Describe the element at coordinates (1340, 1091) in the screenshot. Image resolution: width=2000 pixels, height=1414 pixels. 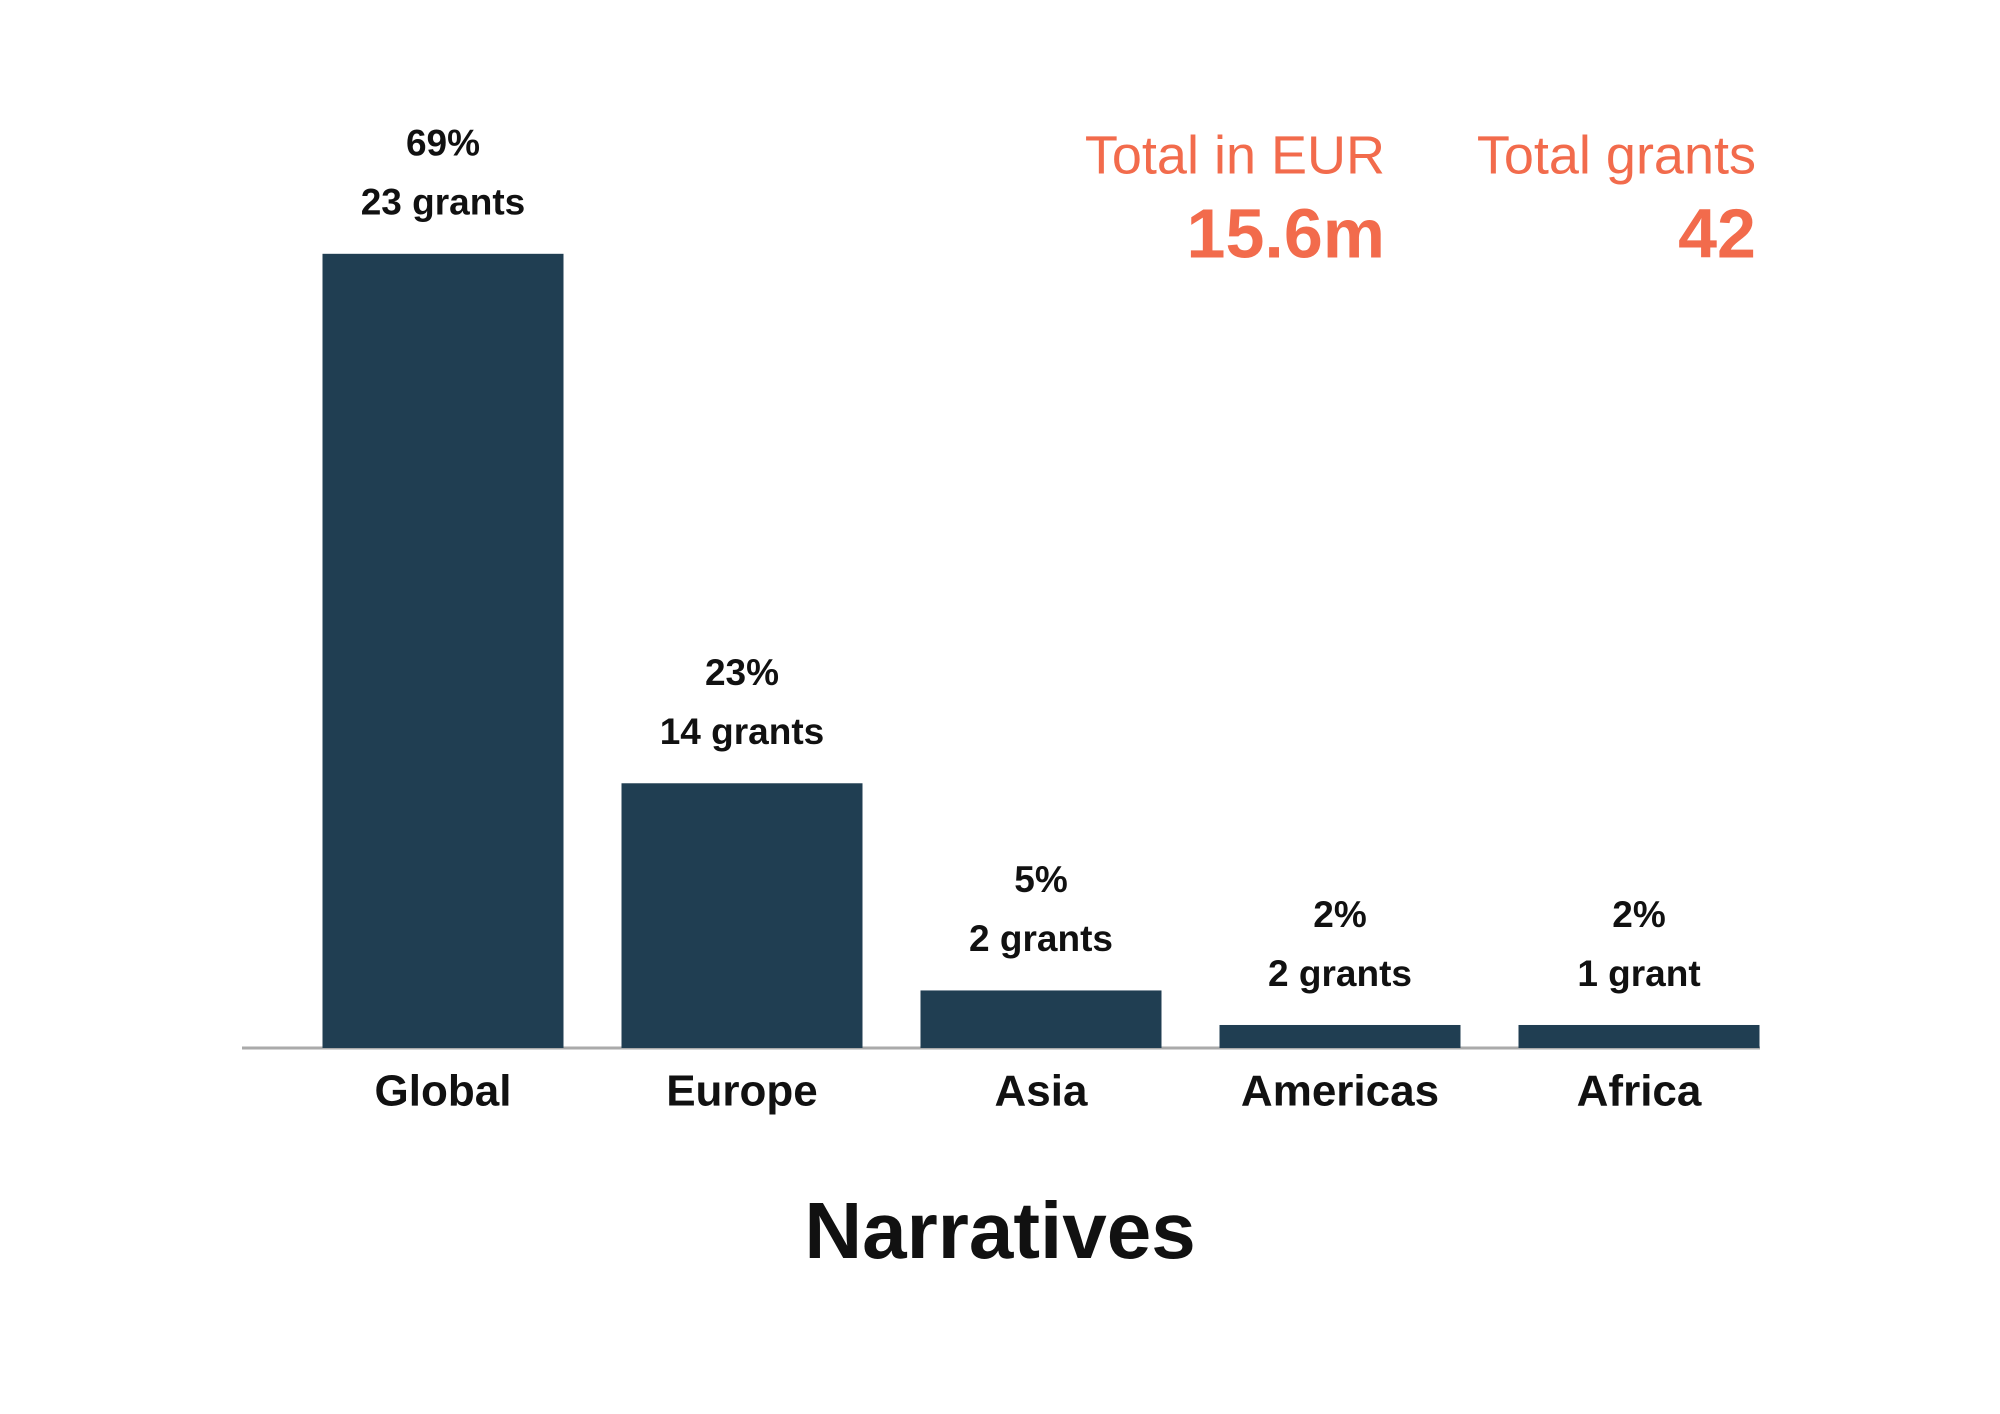
I see `x-tick-label: Americas` at that location.